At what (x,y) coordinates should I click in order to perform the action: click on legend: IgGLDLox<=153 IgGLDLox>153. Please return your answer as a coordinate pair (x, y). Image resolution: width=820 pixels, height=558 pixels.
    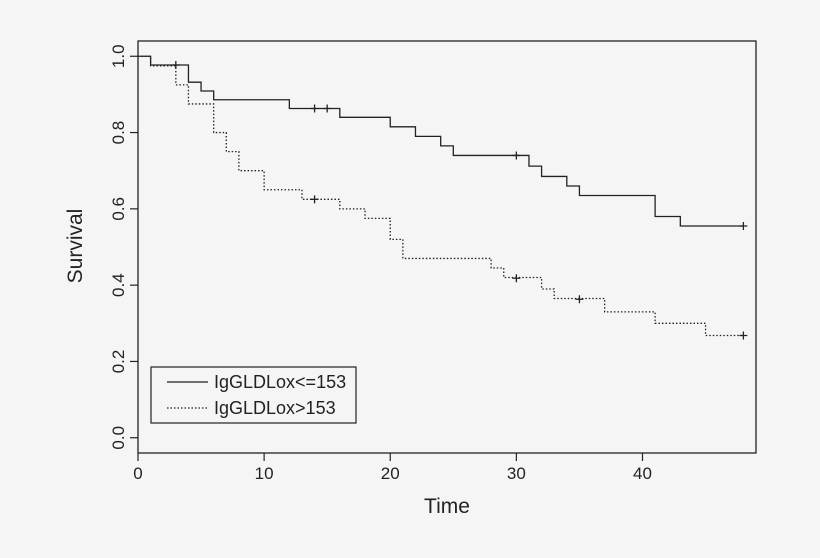
    Looking at the image, I should click on (253, 395).